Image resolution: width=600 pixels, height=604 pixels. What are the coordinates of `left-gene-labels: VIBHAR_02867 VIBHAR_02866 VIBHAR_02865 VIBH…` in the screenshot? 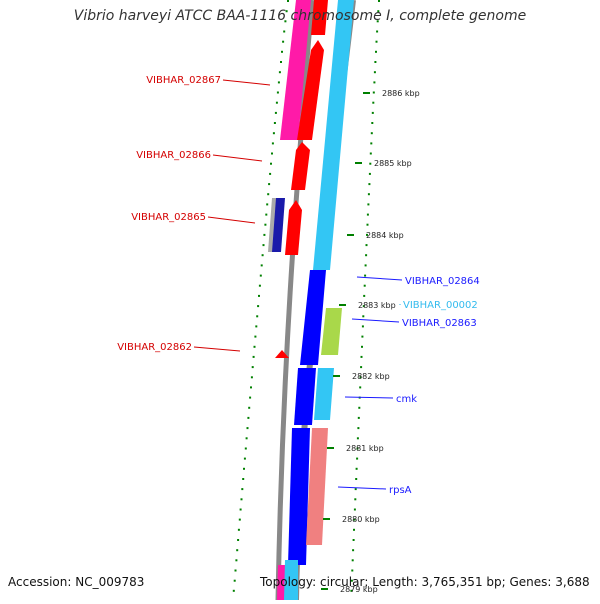 It's located at (194, 214).